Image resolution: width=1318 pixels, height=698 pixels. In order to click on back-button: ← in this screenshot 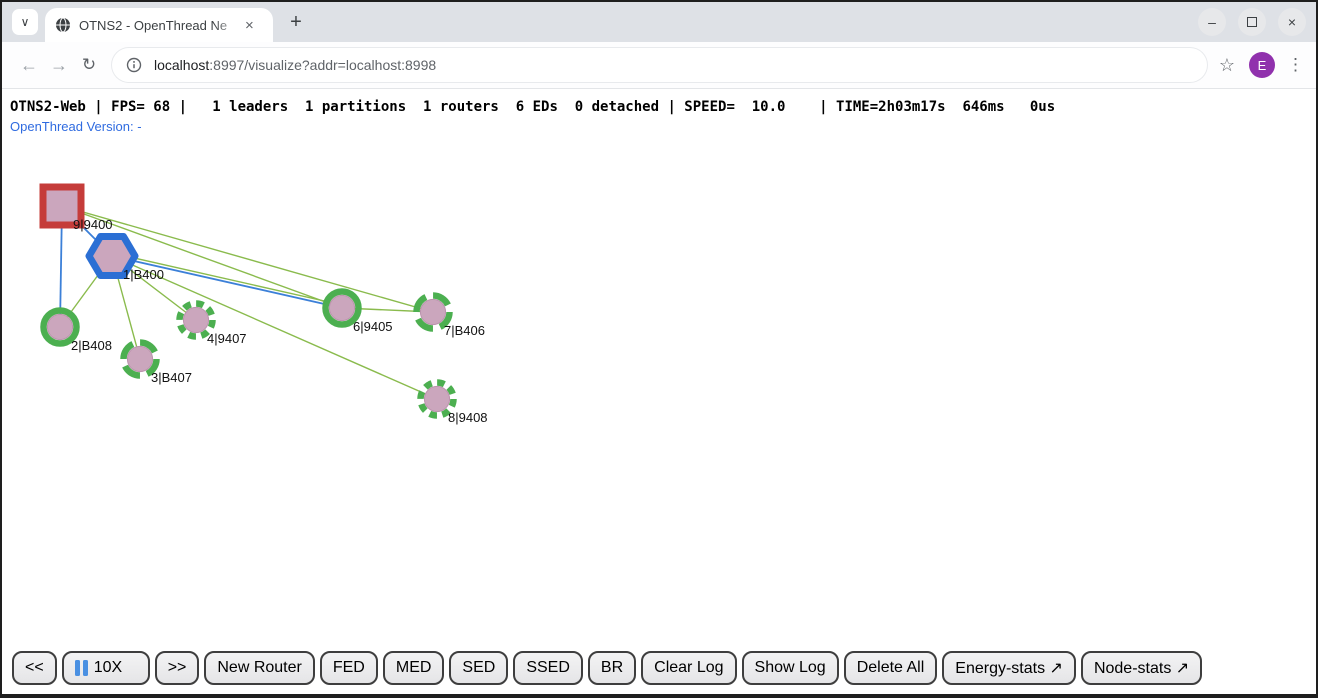, I will do `click(29, 65)`.